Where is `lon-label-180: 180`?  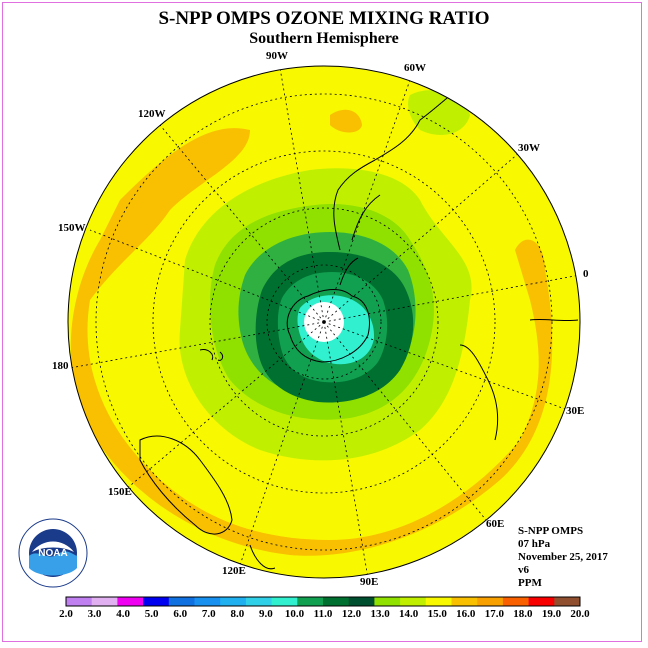 lon-label-180: 180 is located at coordinates (60, 366).